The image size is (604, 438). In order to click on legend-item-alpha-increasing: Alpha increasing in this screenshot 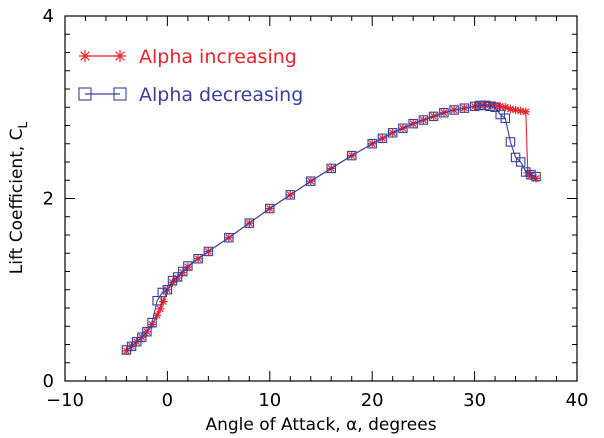, I will do `click(188, 57)`.